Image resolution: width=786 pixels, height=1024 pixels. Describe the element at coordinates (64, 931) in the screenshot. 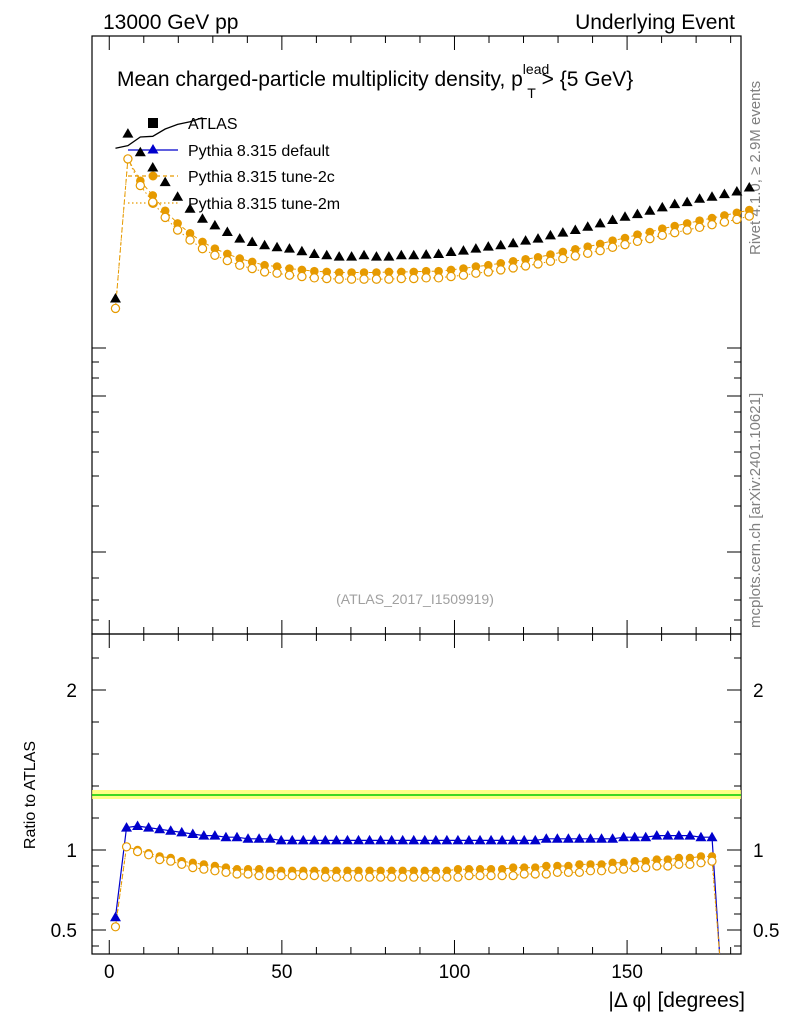

I see `ratio-y-tick-label: 0.5` at that location.